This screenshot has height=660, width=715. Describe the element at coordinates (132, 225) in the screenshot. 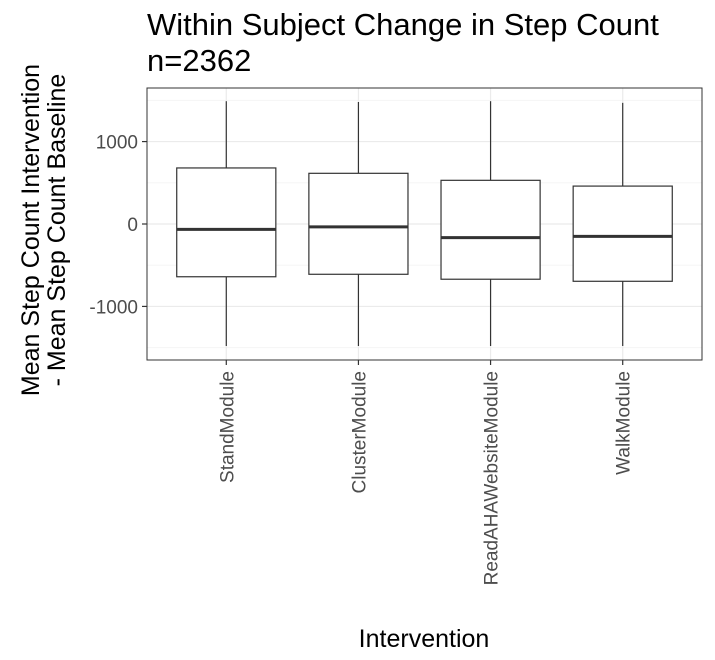

I see `y-tick-label: 0` at that location.